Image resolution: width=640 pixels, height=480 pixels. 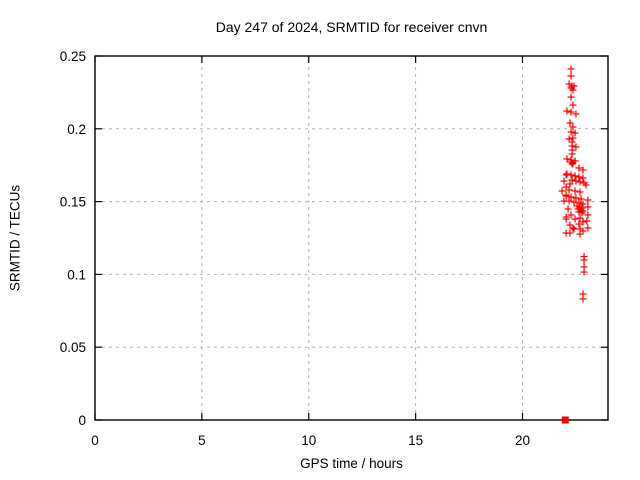 What do you see at coordinates (308, 440) in the screenshot?
I see `x-tick-label: 10` at bounding box center [308, 440].